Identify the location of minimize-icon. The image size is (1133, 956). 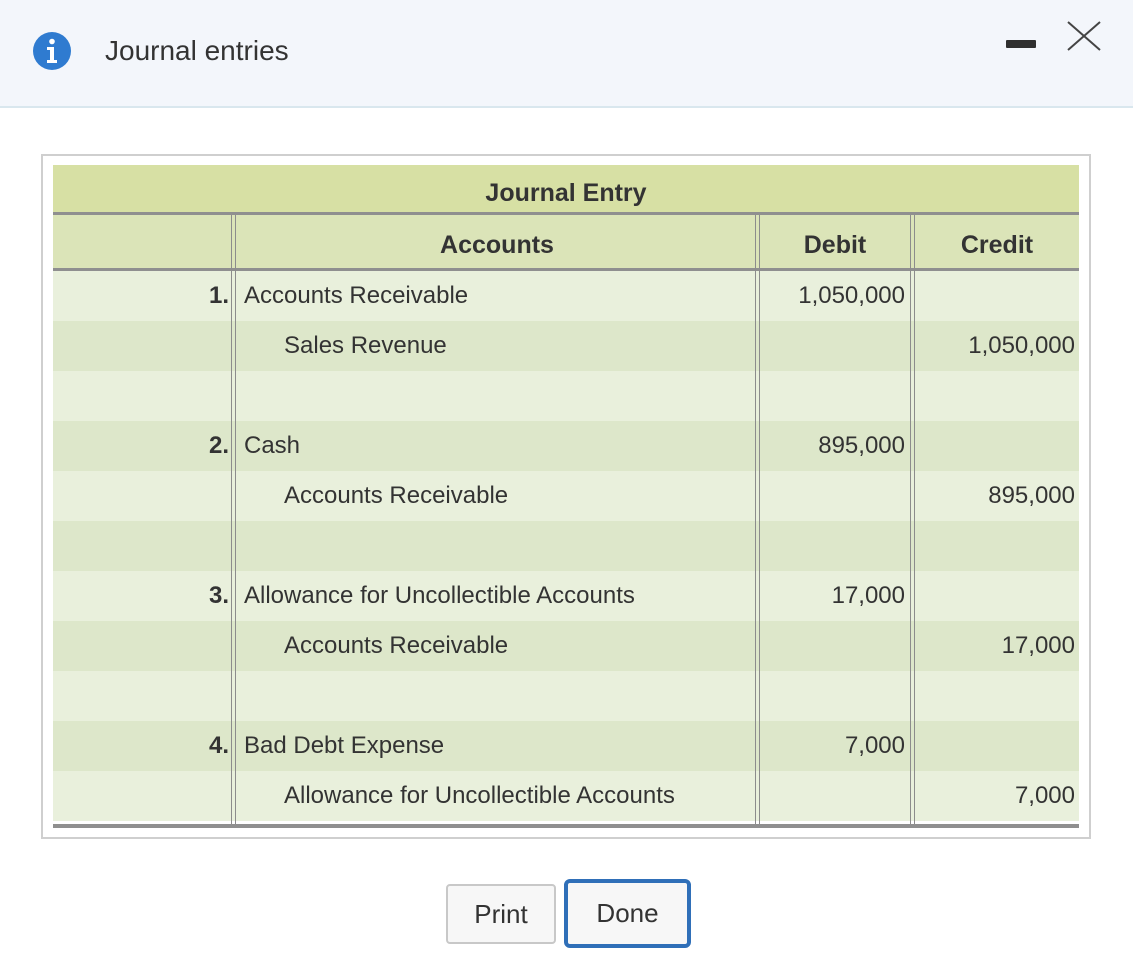
(1021, 44).